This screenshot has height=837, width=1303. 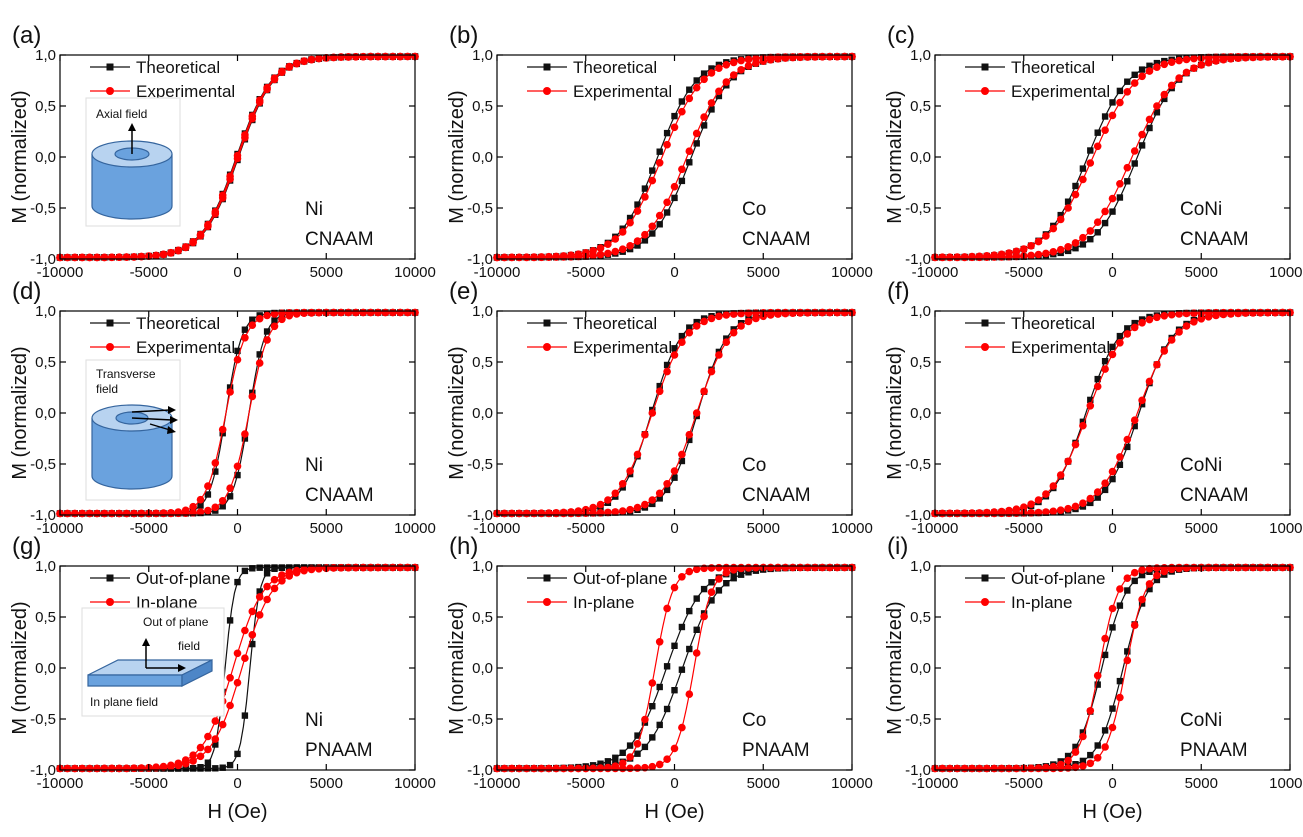 What do you see at coordinates (1018, 602) in the screenshot?
I see `legend-entry: In-plane` at bounding box center [1018, 602].